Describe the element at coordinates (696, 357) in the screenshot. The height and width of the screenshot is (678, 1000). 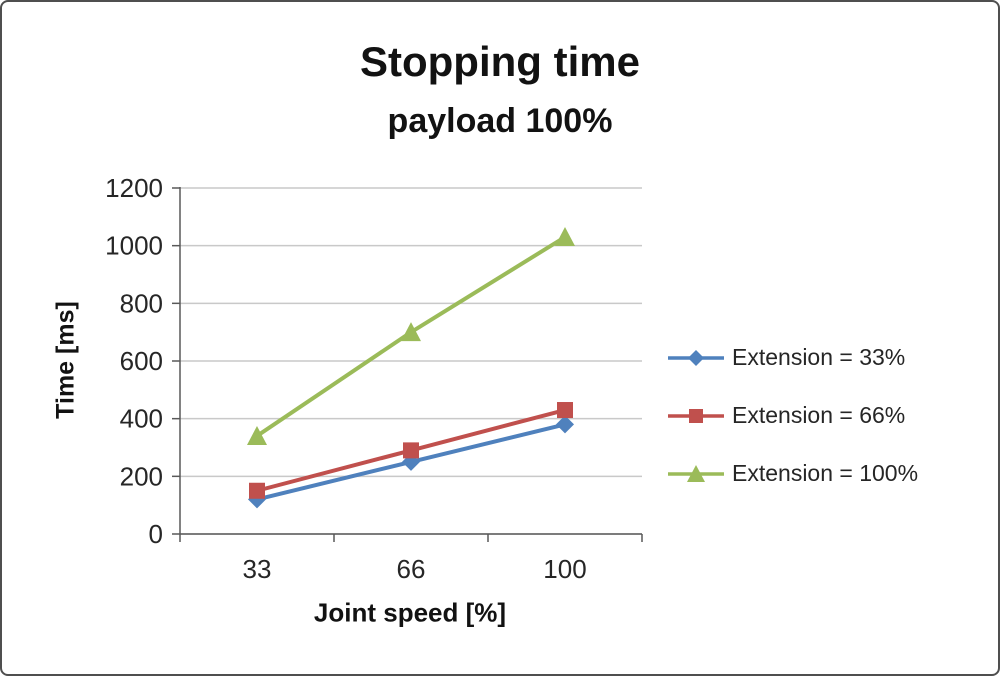
I see `legend-diamond-marker-icon` at that location.